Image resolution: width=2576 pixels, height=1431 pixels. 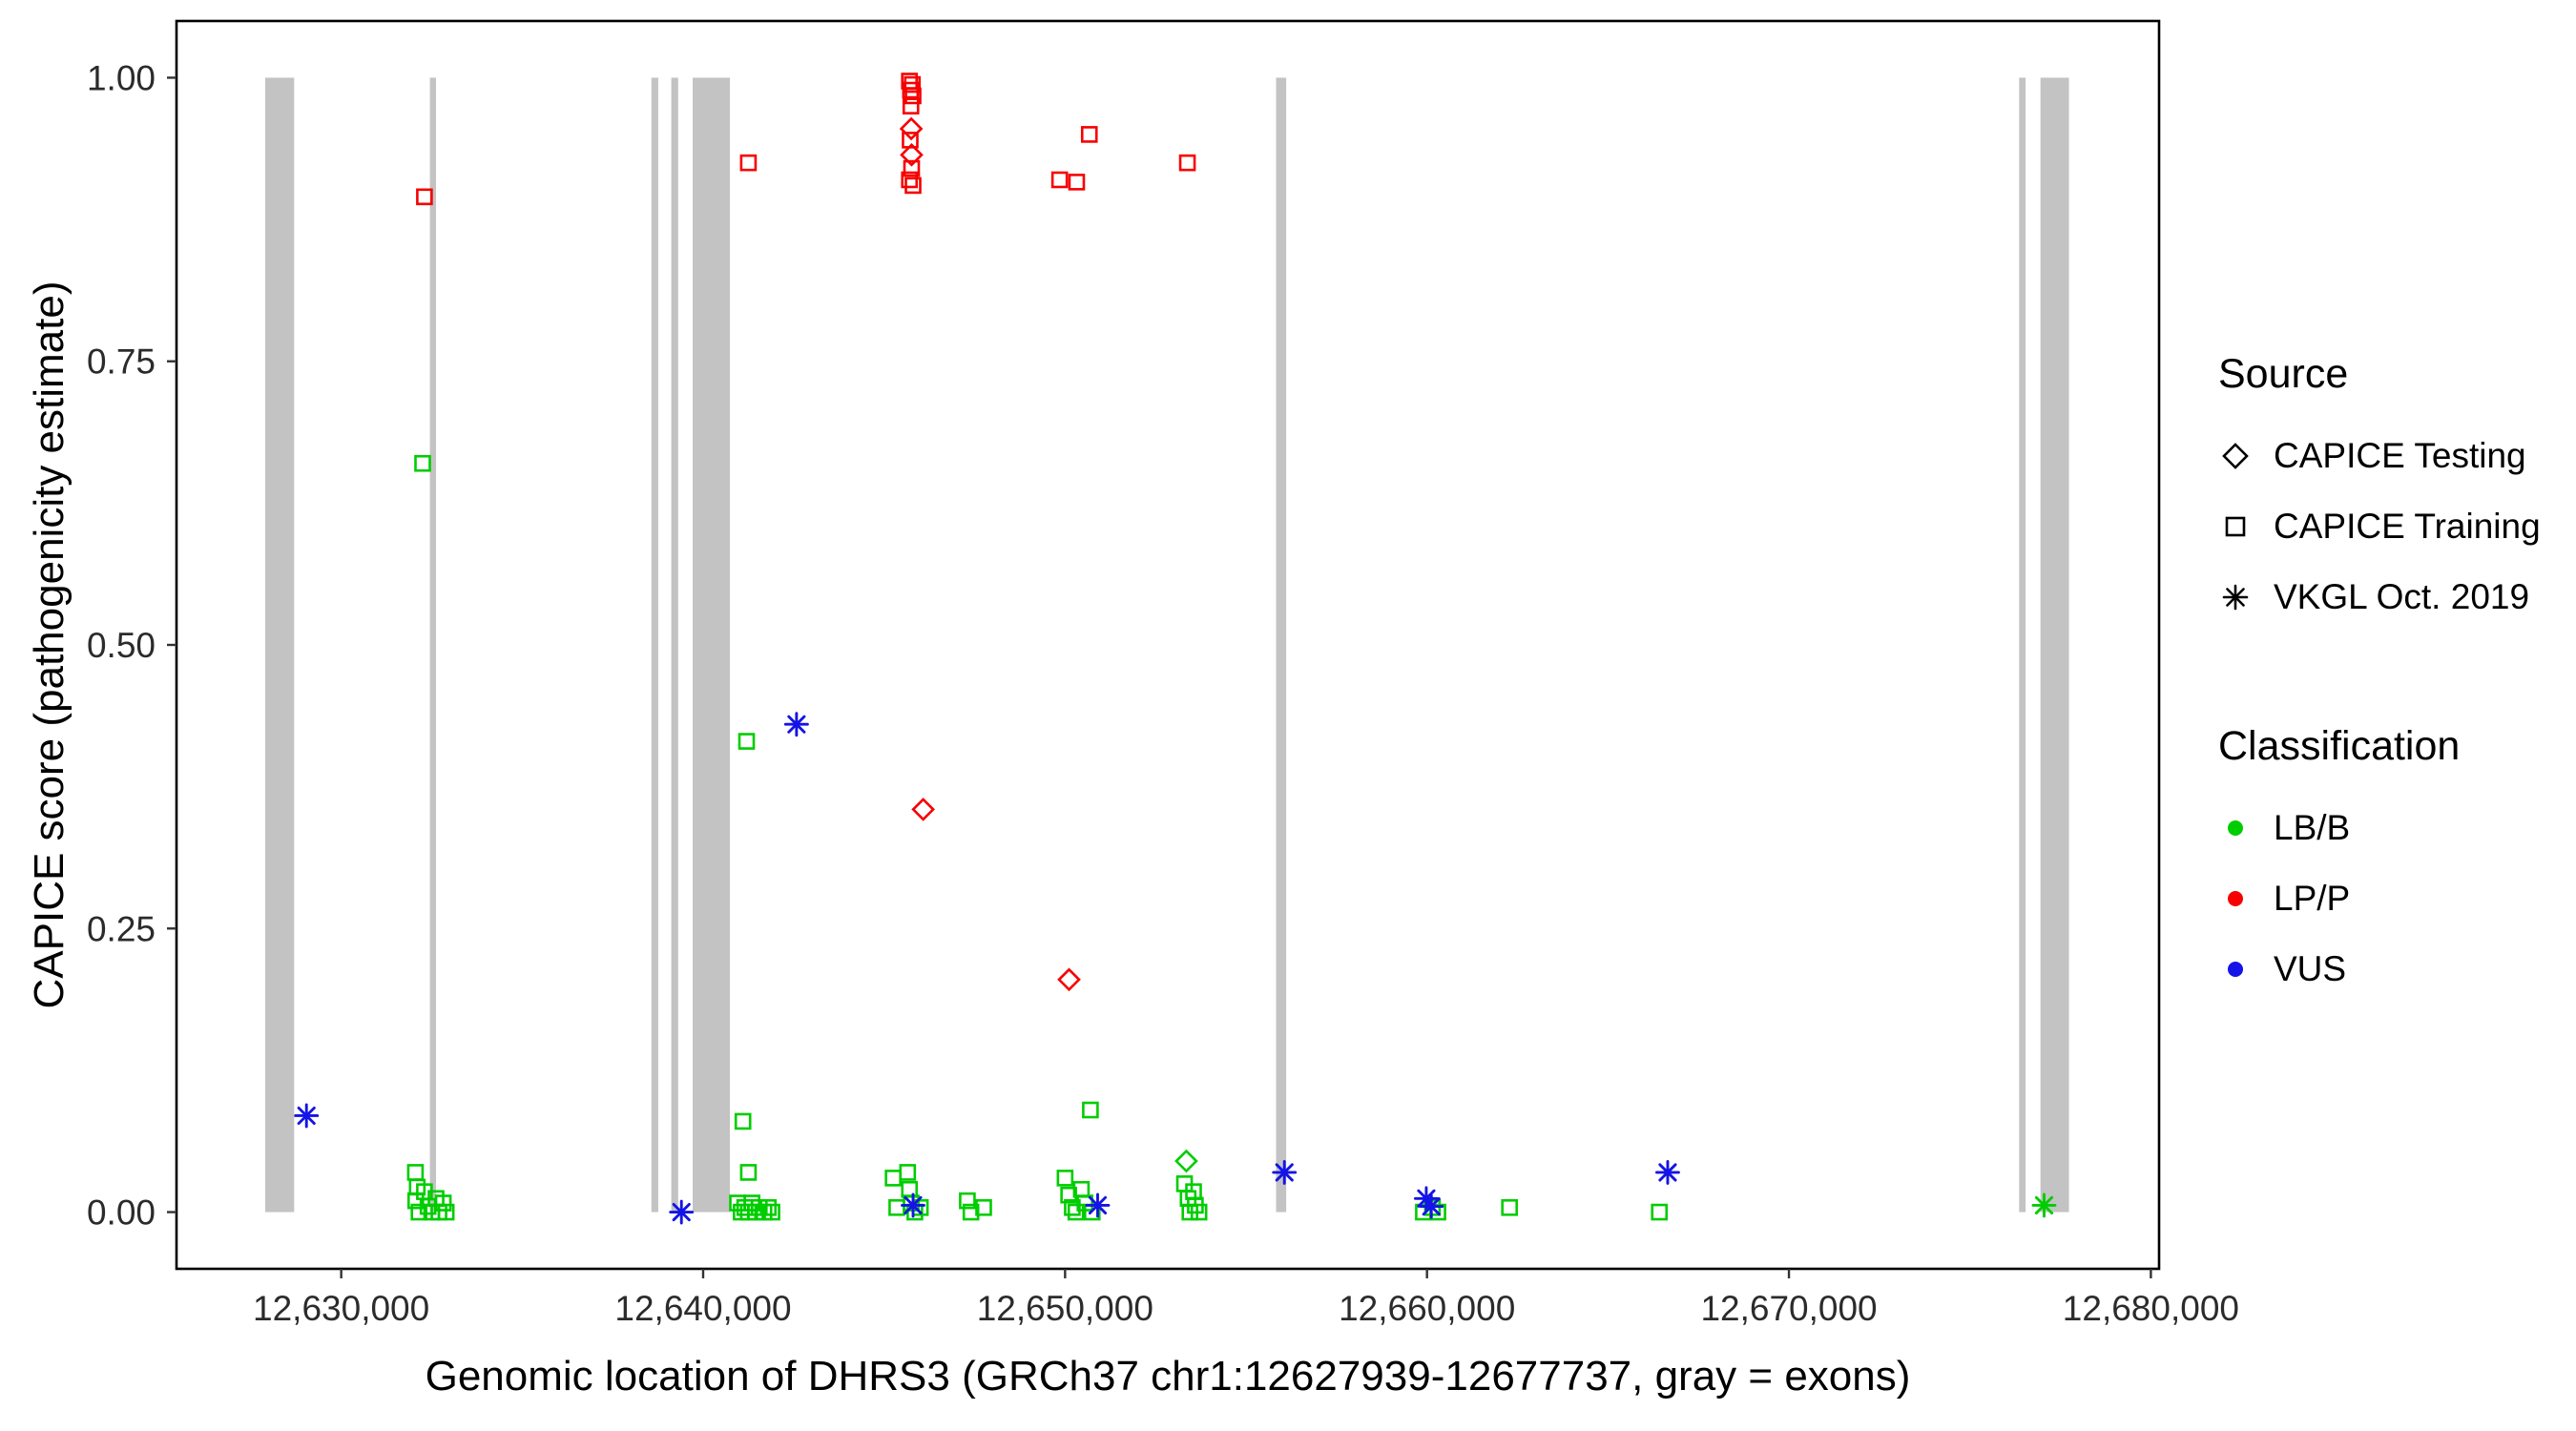 I want to click on legend-group-classification: Classification LB/B LP/P VUS, so click(x=2379, y=864).